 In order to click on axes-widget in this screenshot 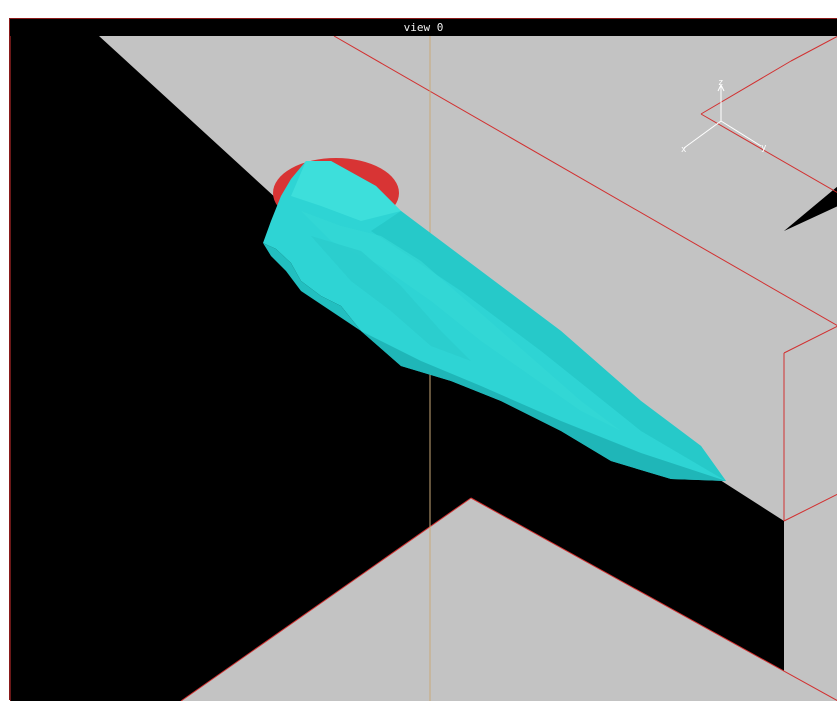, I will do `click(722, 116)`.